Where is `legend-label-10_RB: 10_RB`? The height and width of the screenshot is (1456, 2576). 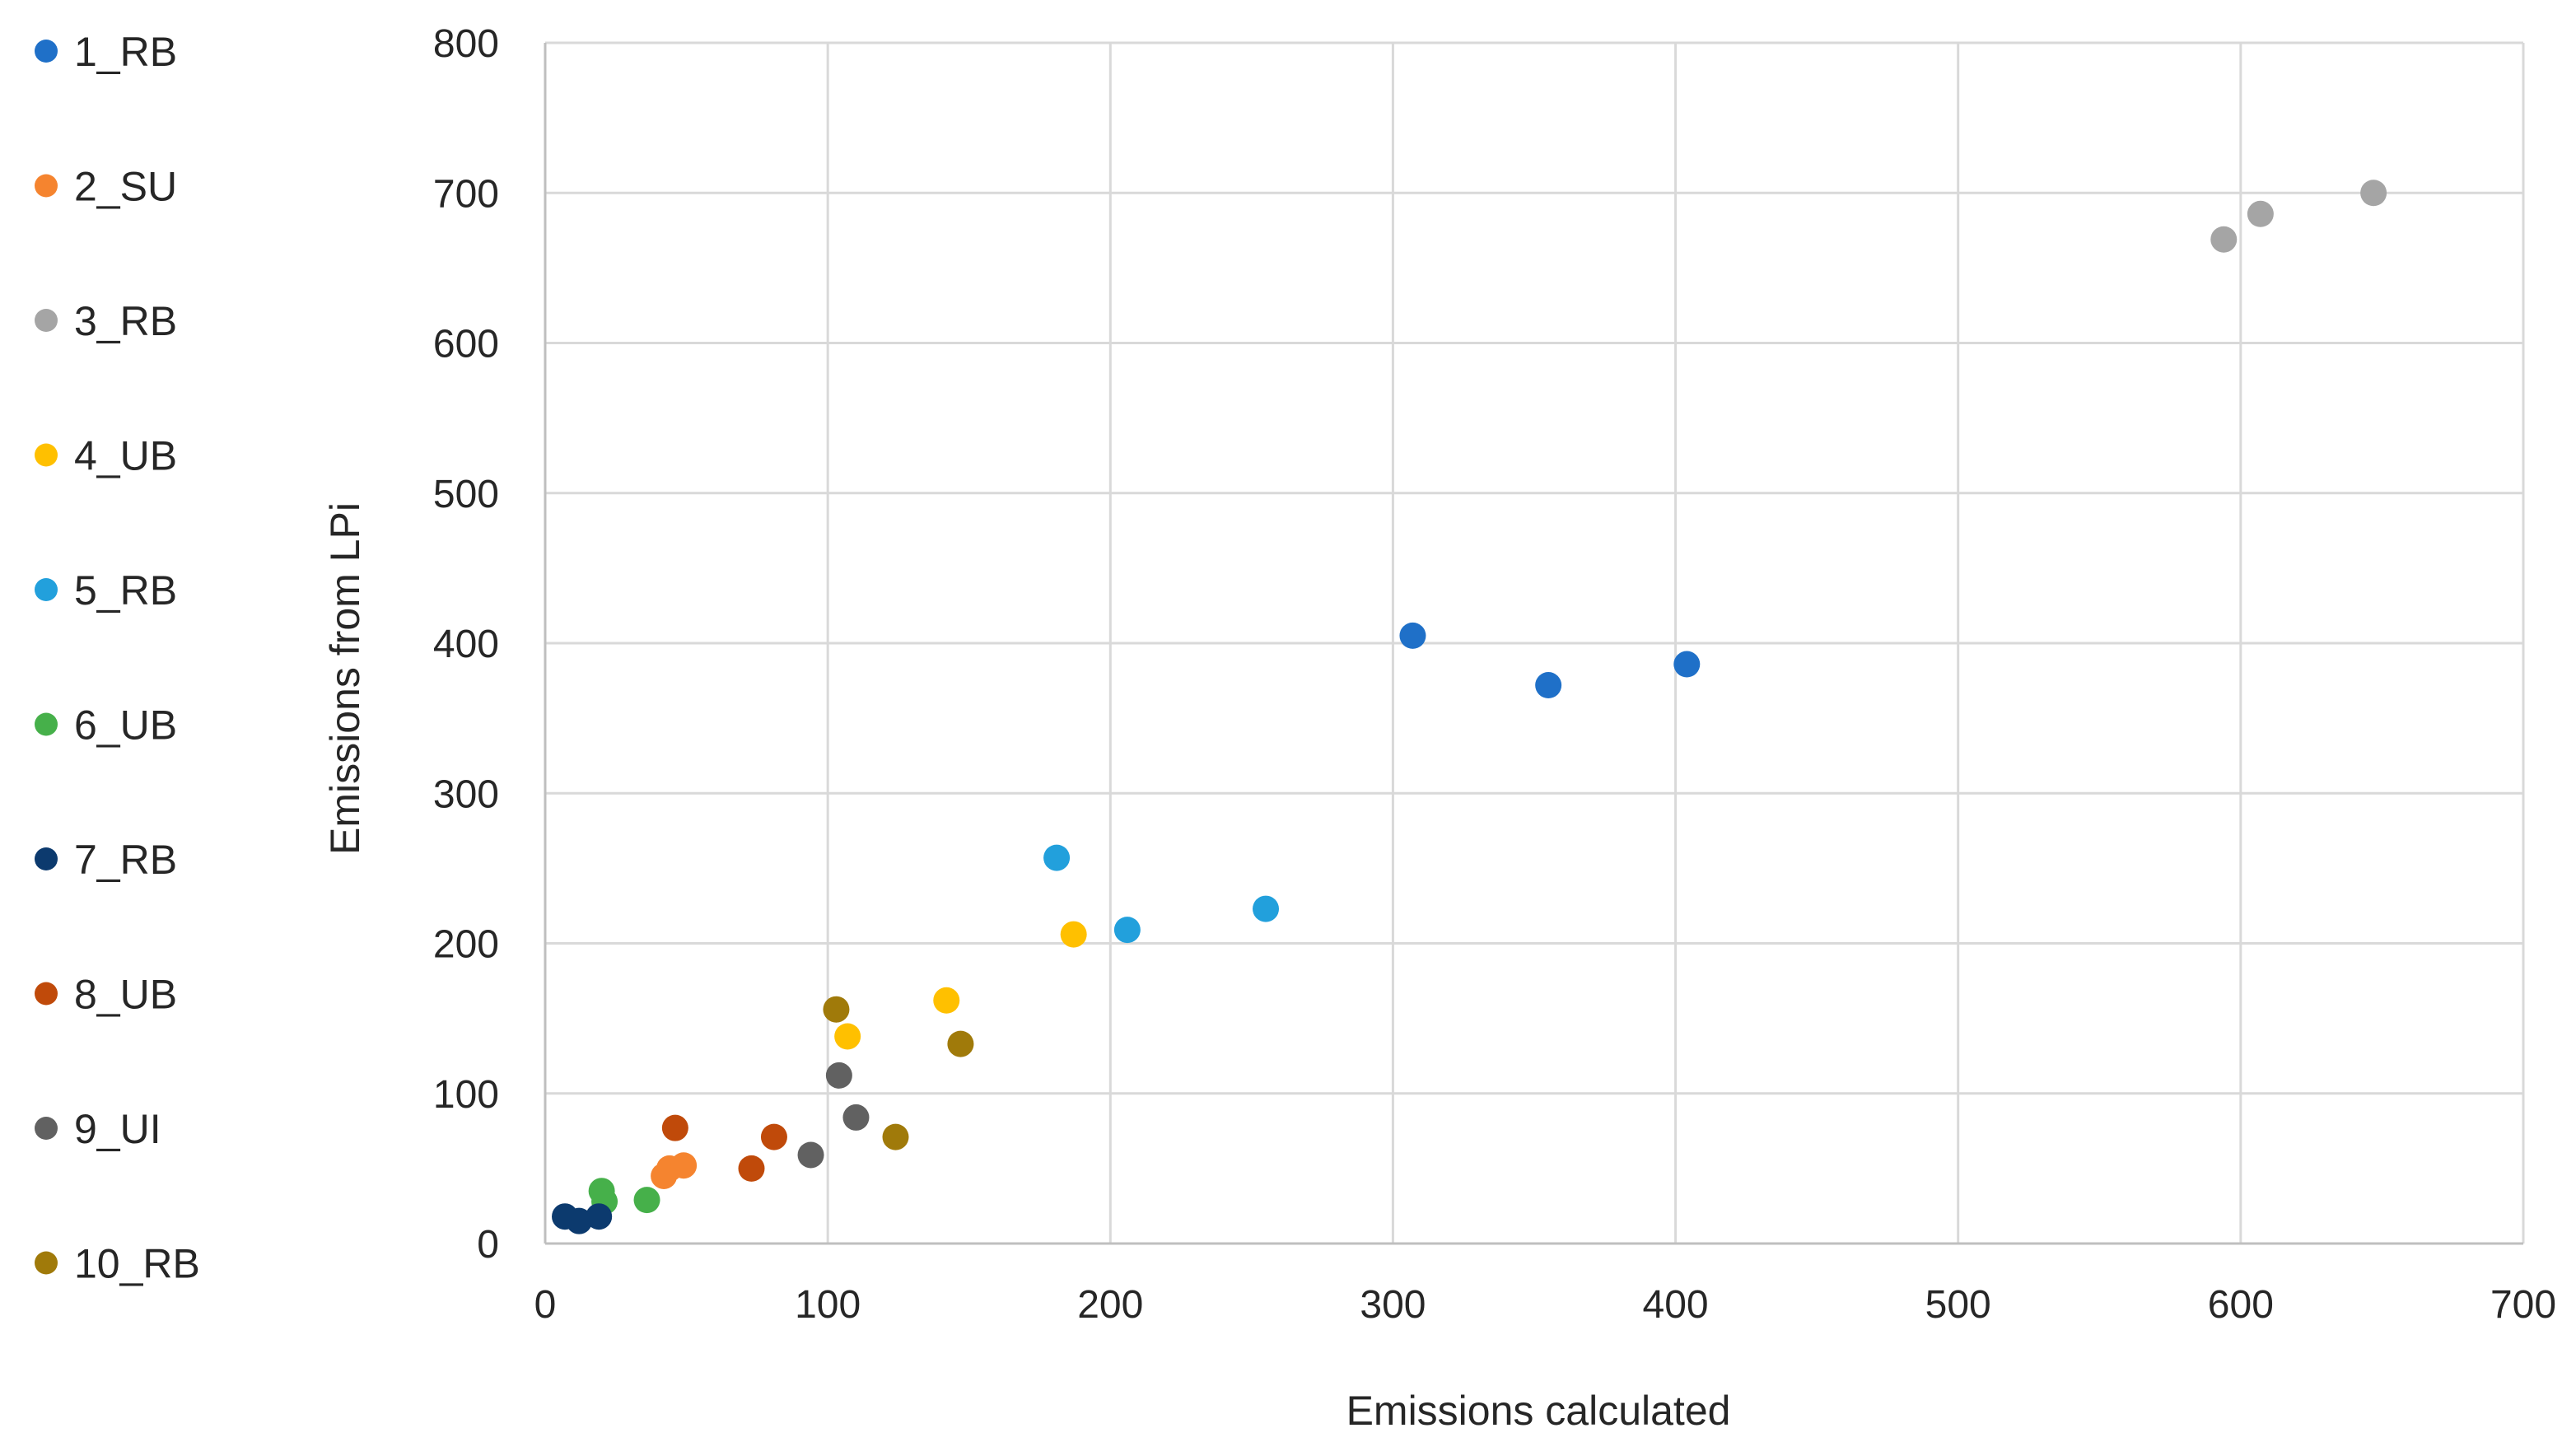
legend-label-10_RB: 10_RB is located at coordinates (137, 1264).